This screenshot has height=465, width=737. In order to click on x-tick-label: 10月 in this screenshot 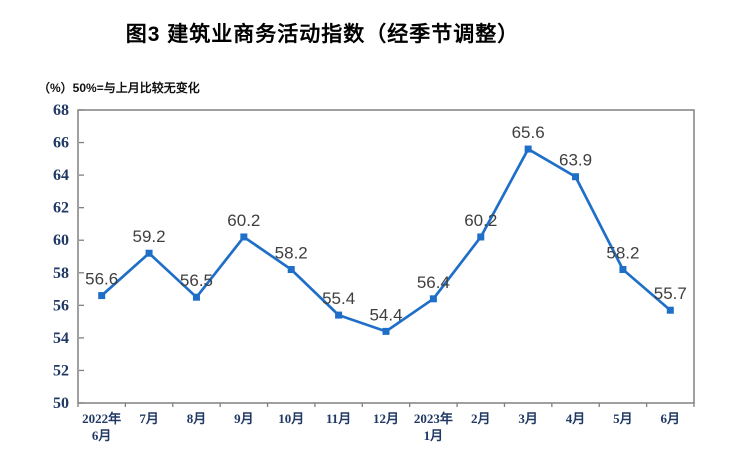, I will do `click(291, 418)`.